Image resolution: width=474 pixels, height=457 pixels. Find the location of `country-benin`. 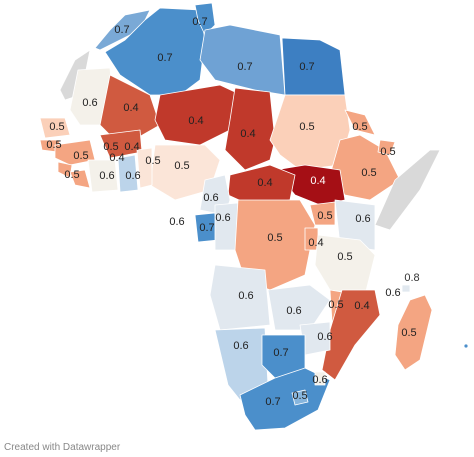

country-benin is located at coordinates (144, 168).